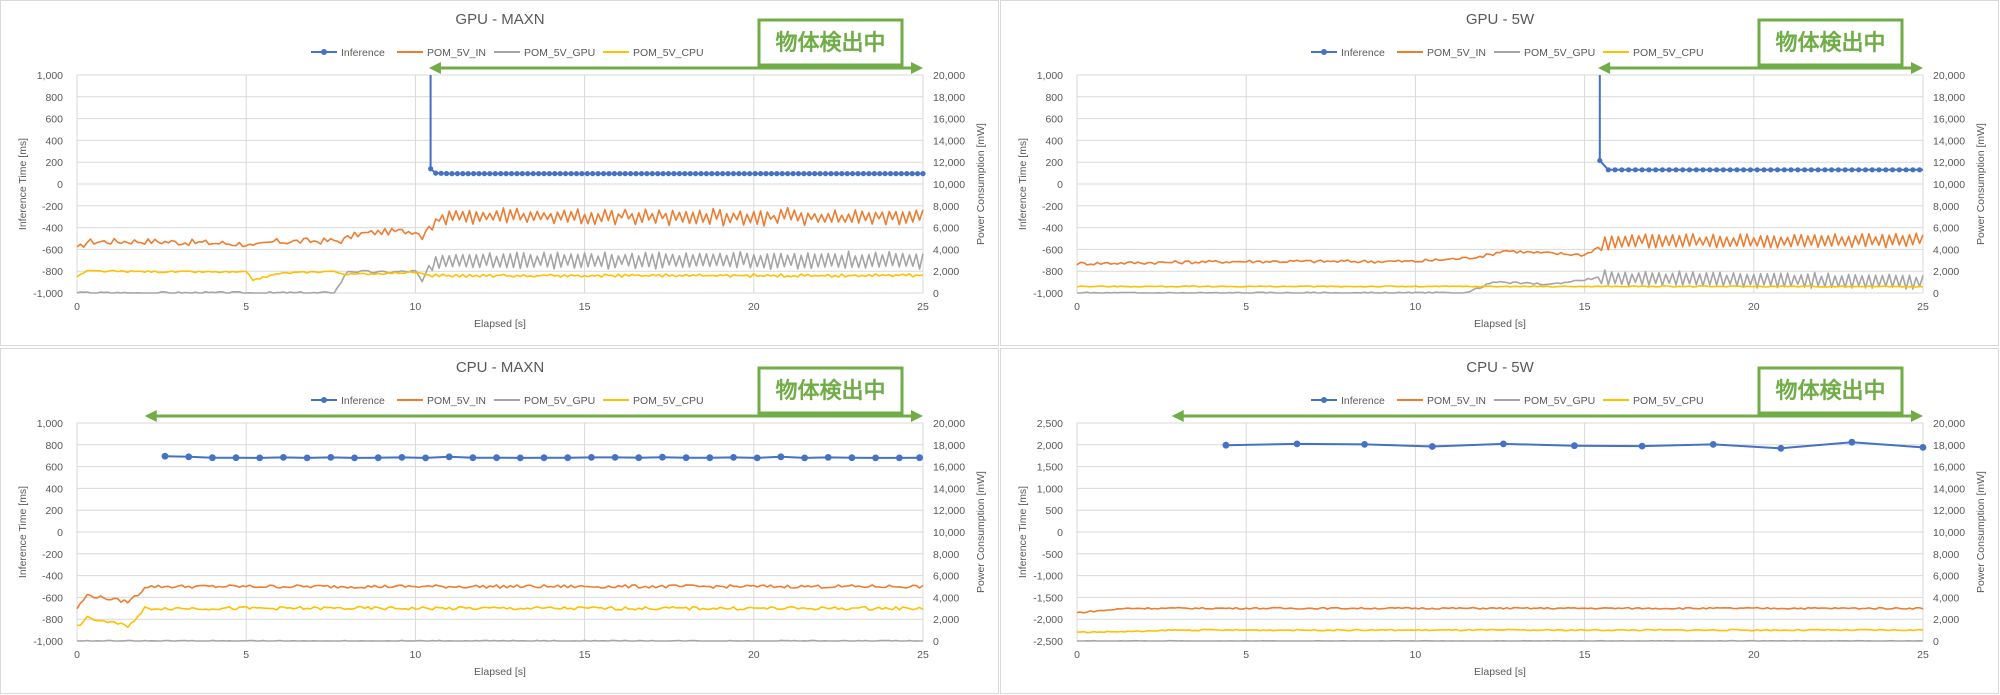 The image size is (2000, 695). What do you see at coordinates (1363, 53) in the screenshot?
I see `legend-label: Inference` at bounding box center [1363, 53].